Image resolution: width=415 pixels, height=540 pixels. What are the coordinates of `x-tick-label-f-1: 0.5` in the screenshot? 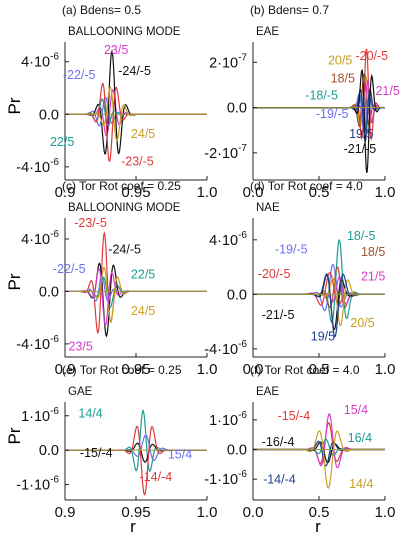 It's located at (319, 512).